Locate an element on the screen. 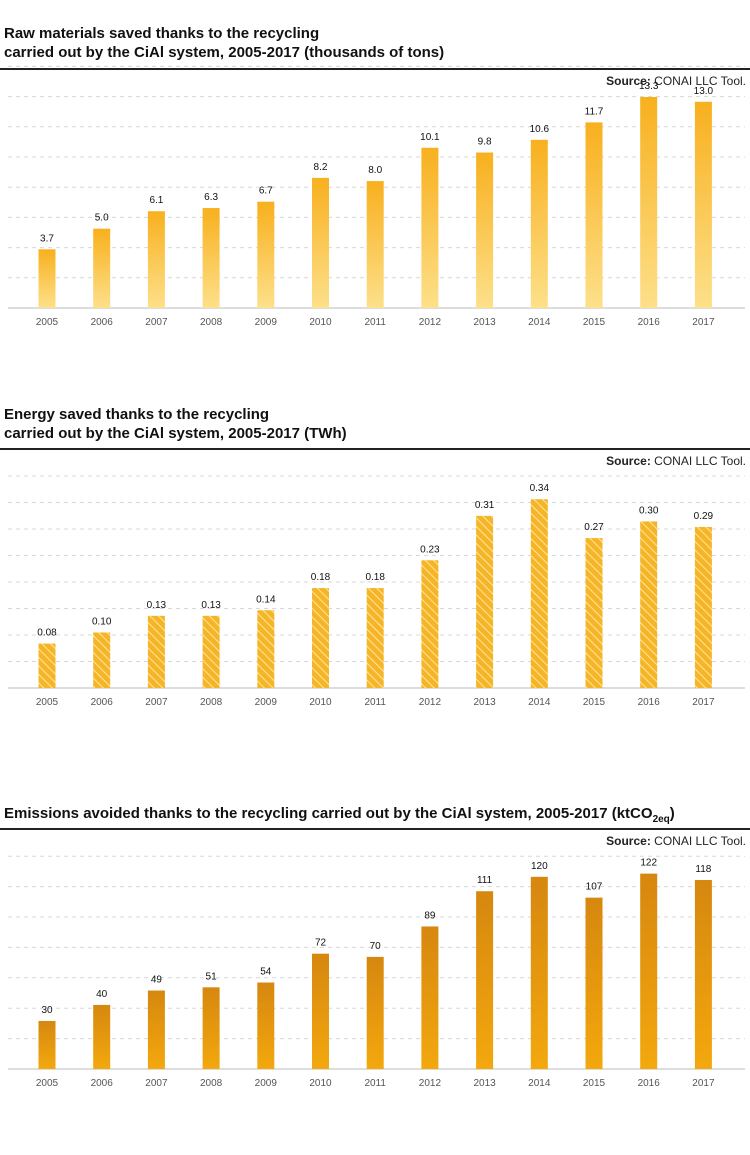  data-label-2016: 0.30 is located at coordinates (649, 510).